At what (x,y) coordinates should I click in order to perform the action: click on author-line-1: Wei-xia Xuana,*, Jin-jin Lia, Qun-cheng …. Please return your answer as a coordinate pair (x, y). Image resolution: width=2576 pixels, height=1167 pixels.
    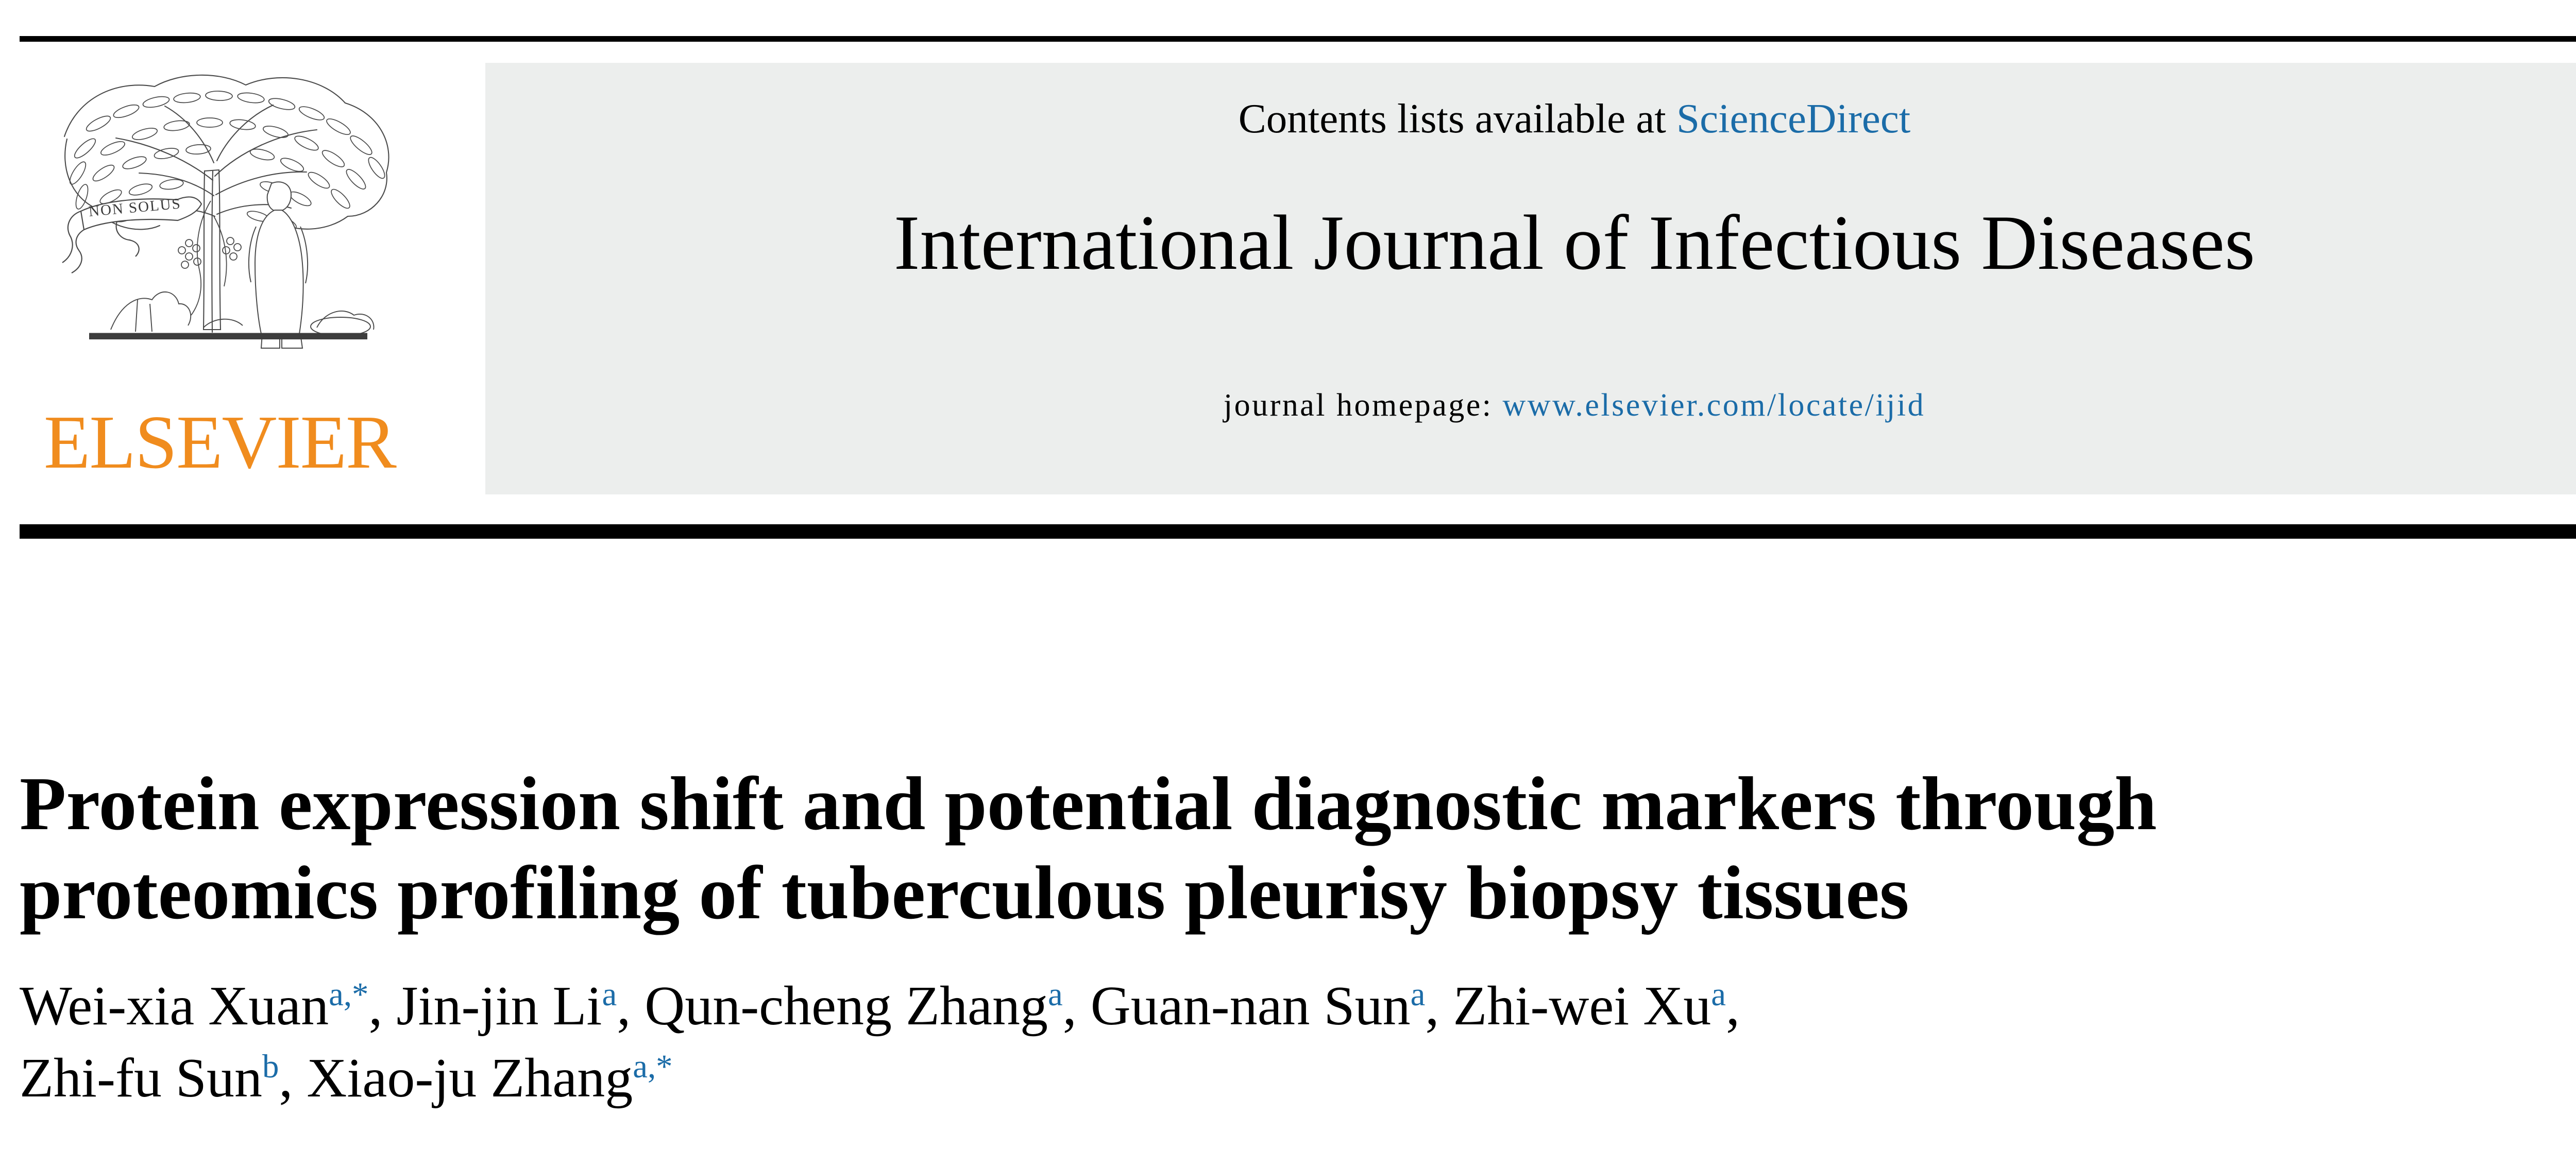
    Looking at the image, I should click on (880, 1006).